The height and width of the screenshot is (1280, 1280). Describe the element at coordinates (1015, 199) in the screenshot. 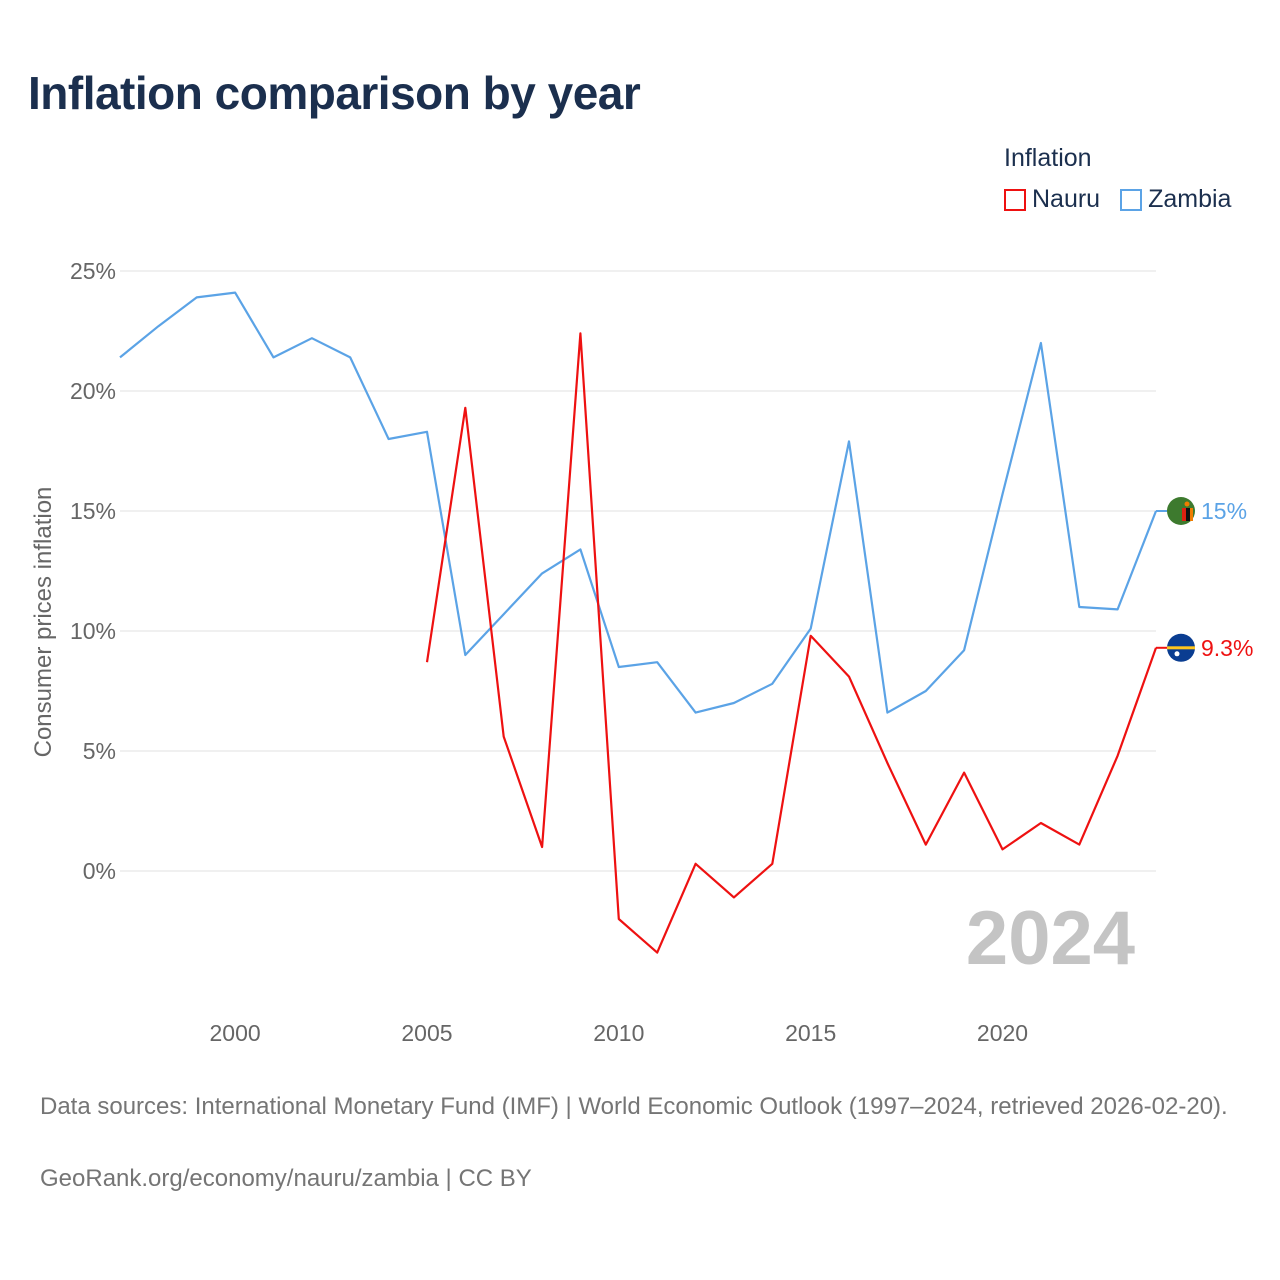

I see `legend-swatch-nauru` at that location.